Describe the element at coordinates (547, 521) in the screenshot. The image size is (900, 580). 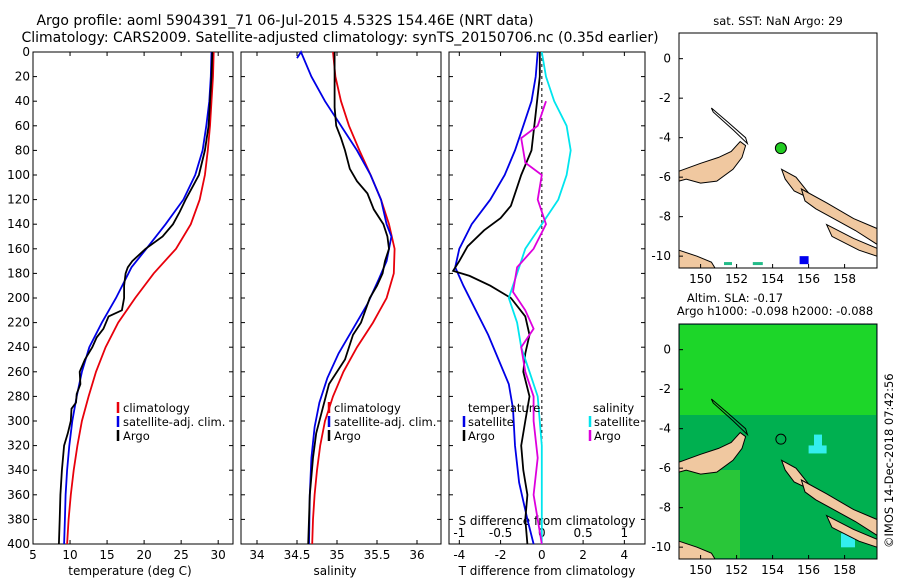
I see `x-axis-label-top: S difference from climatology` at that location.